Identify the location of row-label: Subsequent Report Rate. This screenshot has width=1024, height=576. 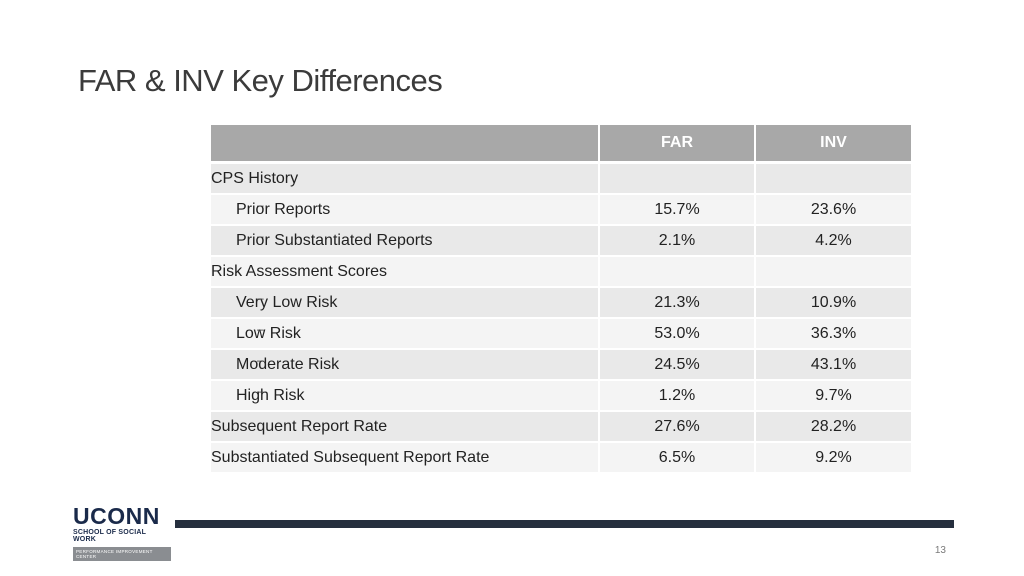
(405, 427).